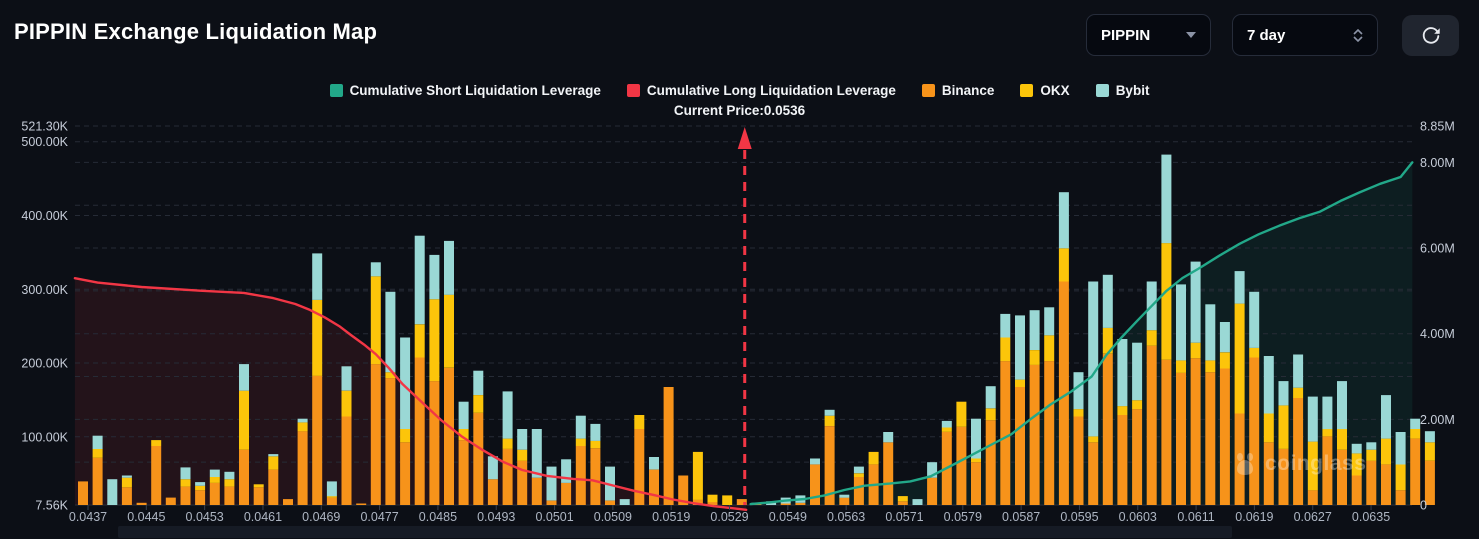 This screenshot has width=1479, height=539. What do you see at coordinates (1148, 35) in the screenshot?
I see `coin-select-dropdown: PIPPIN` at bounding box center [1148, 35].